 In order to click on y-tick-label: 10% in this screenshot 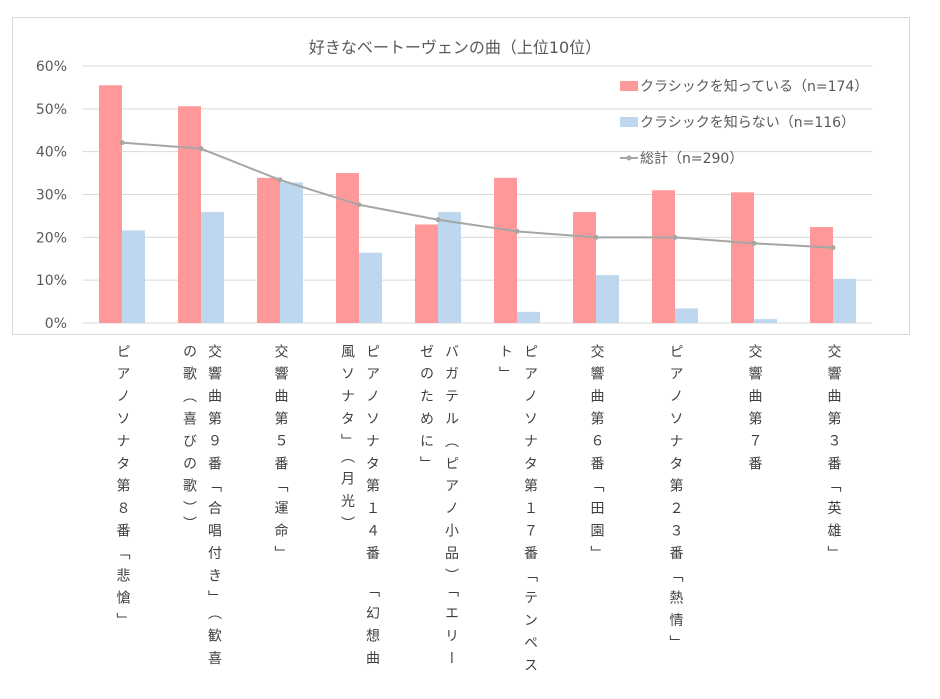, I will do `click(51, 281)`.